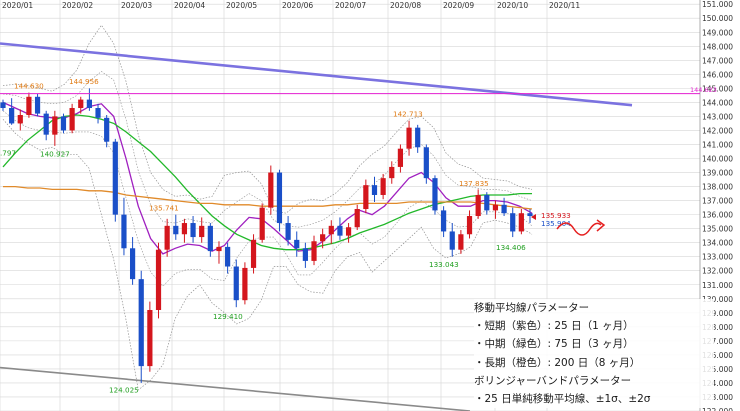 This screenshot has width=740, height=411. What do you see at coordinates (55, 154) in the screenshot?
I see `price-level-label: 140.927` at bounding box center [55, 154].